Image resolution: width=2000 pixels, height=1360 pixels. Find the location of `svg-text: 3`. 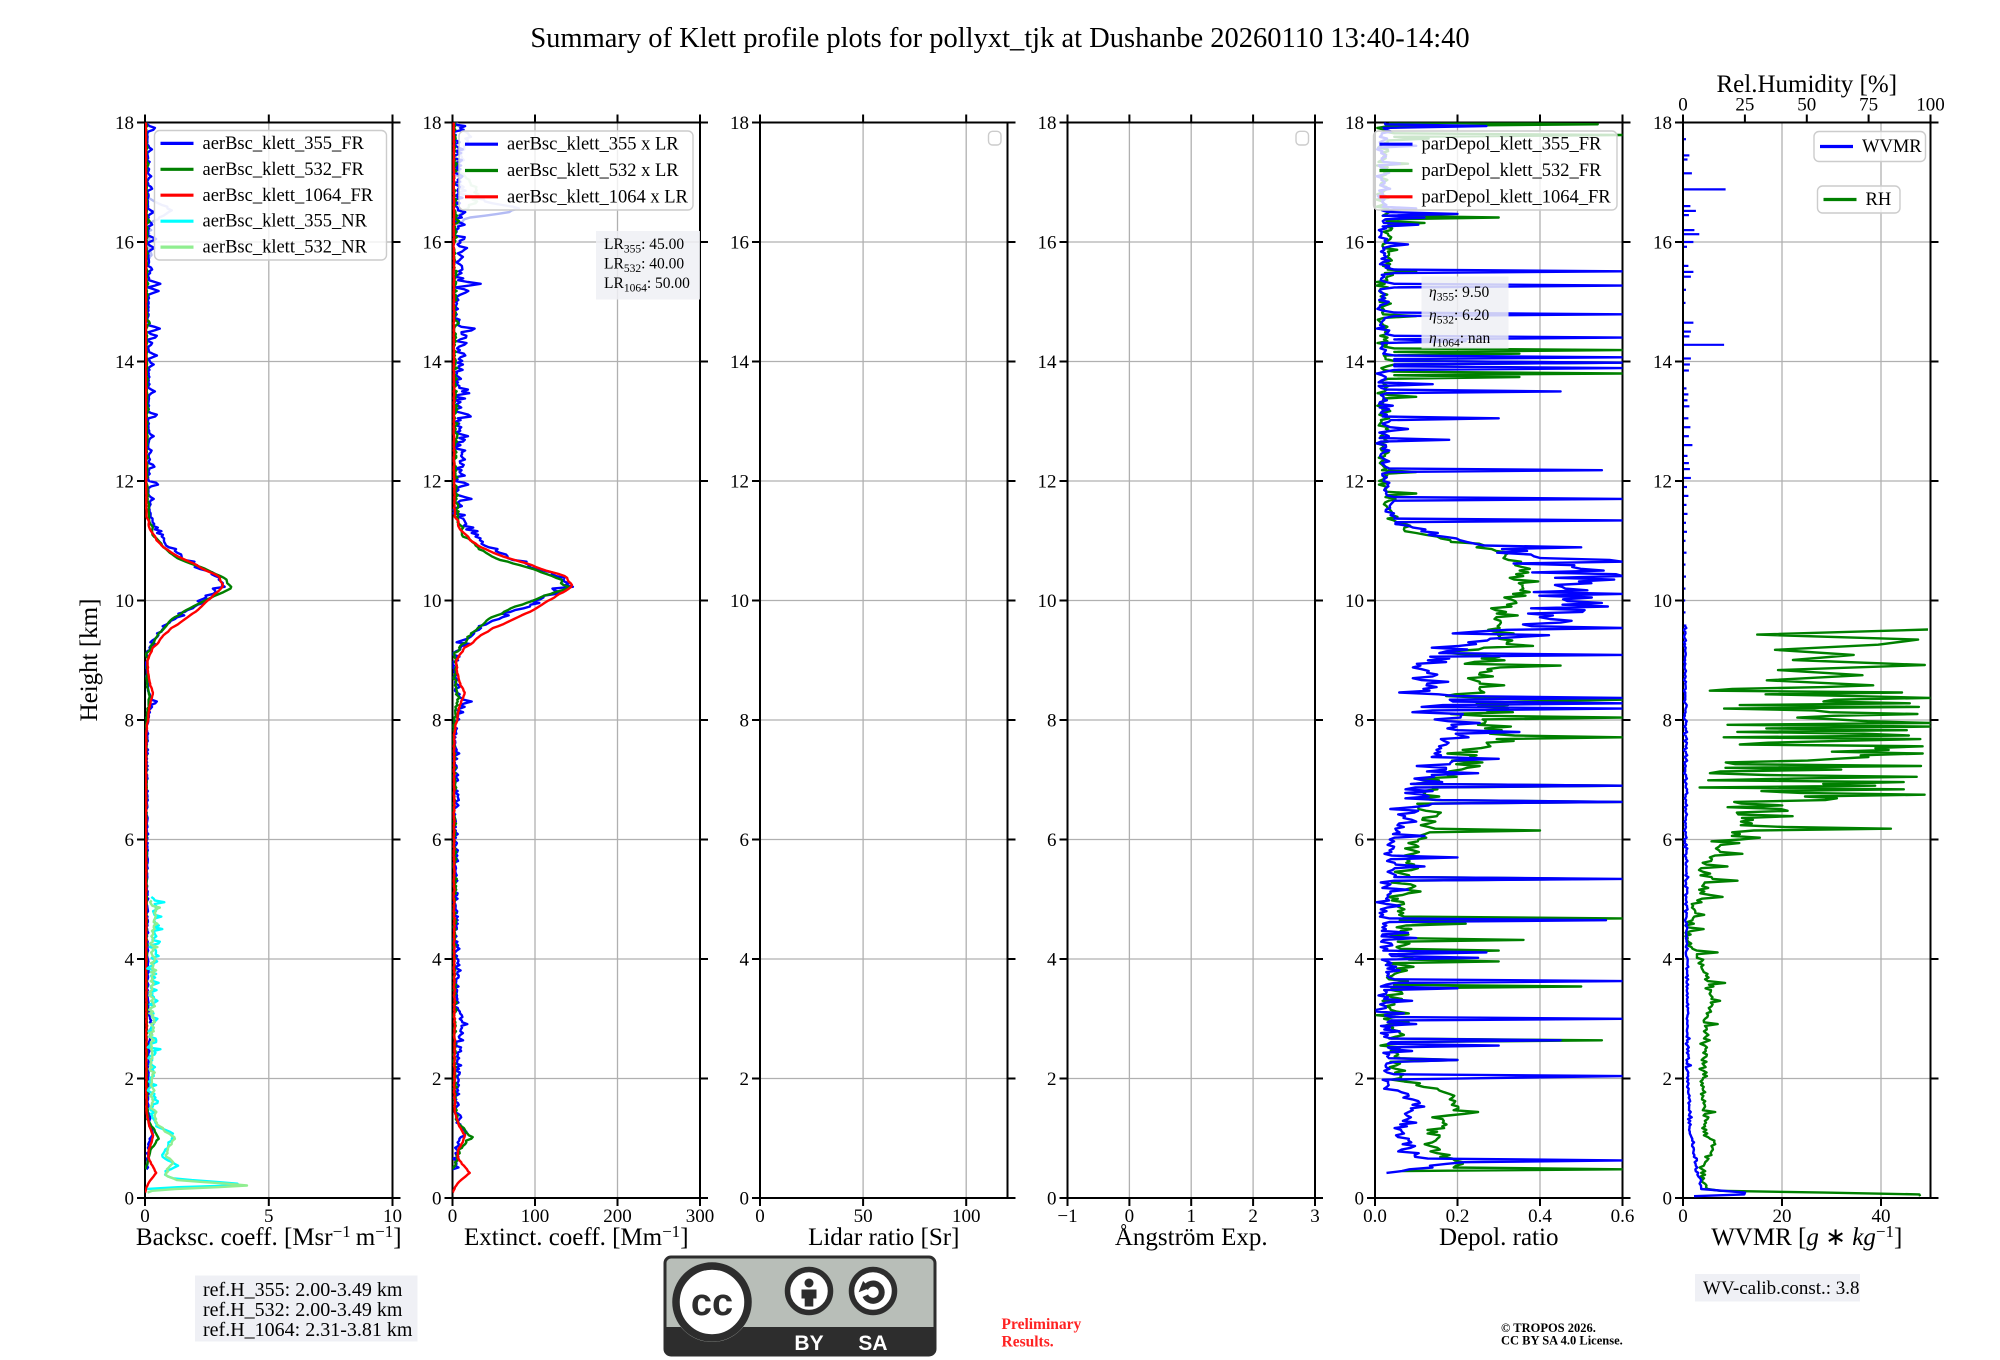

svg-text: 3 is located at coordinates (1315, 1216).